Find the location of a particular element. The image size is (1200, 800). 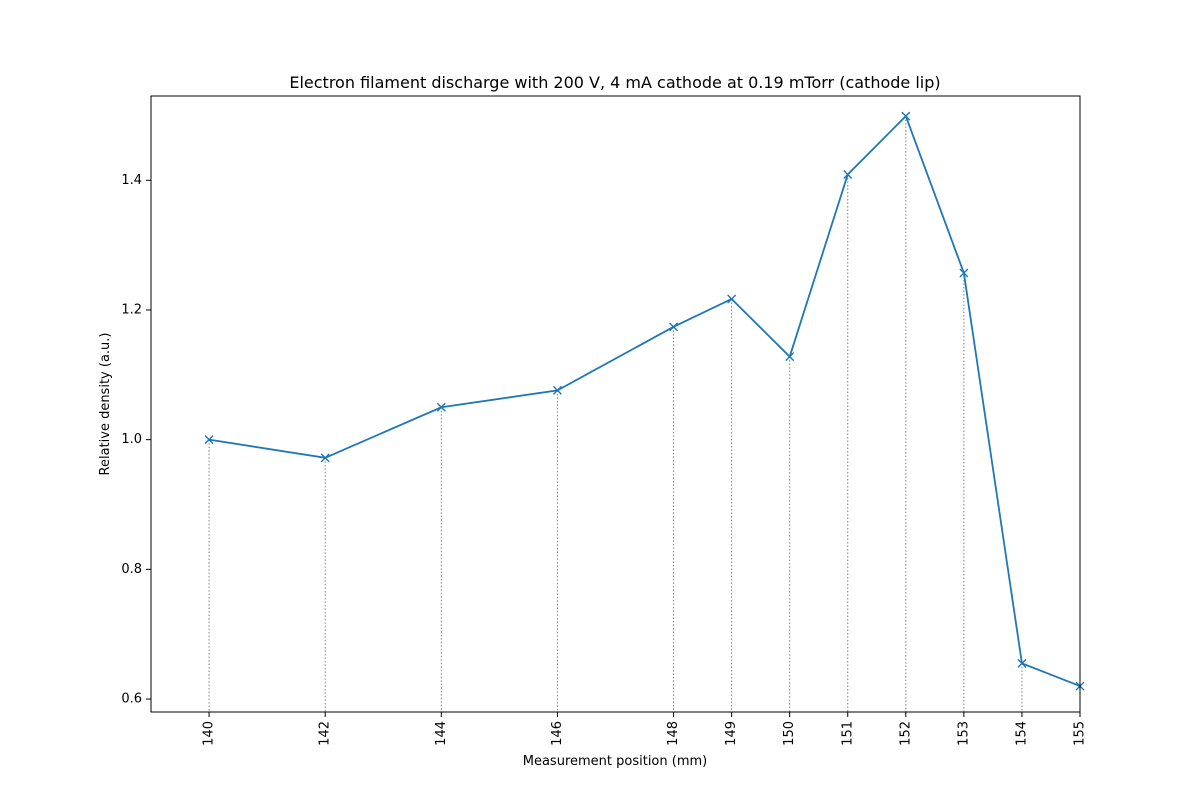

x-tick-label: 151 is located at coordinates (847, 733).